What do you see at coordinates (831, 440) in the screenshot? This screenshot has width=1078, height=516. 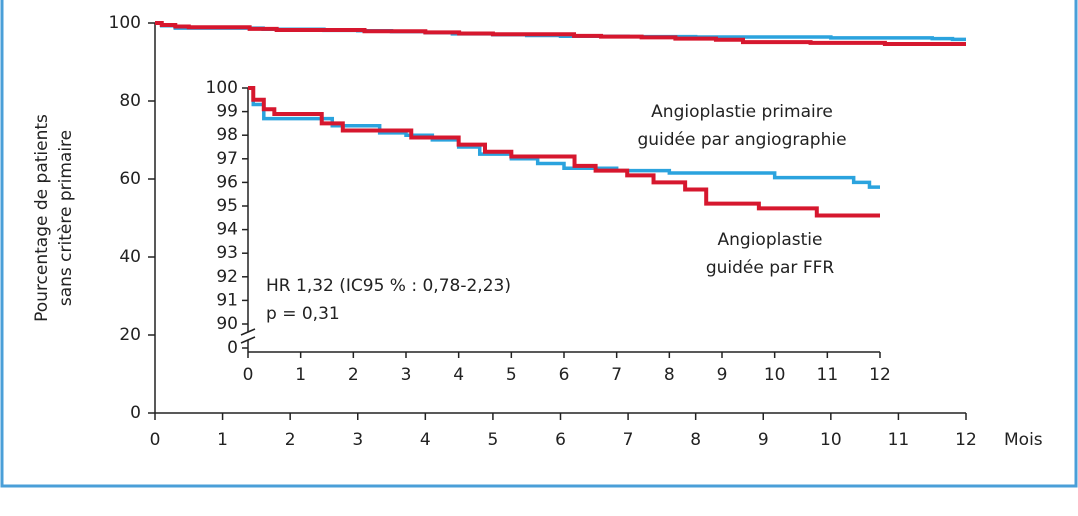 I see `x-tick-label: 10` at bounding box center [831, 440].